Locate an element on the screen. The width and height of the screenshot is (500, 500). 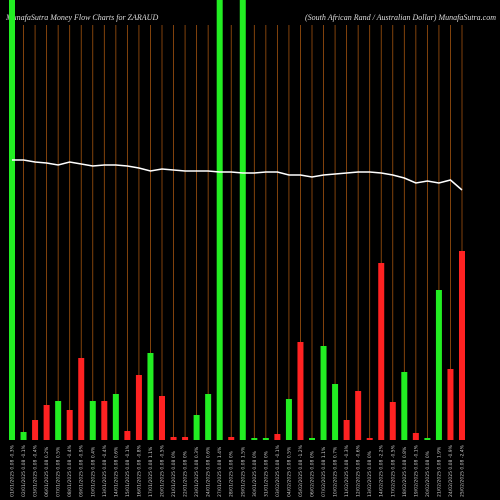
x-tick-label: 06/02/2025 0.08 0% is located at coordinates (313, 473).